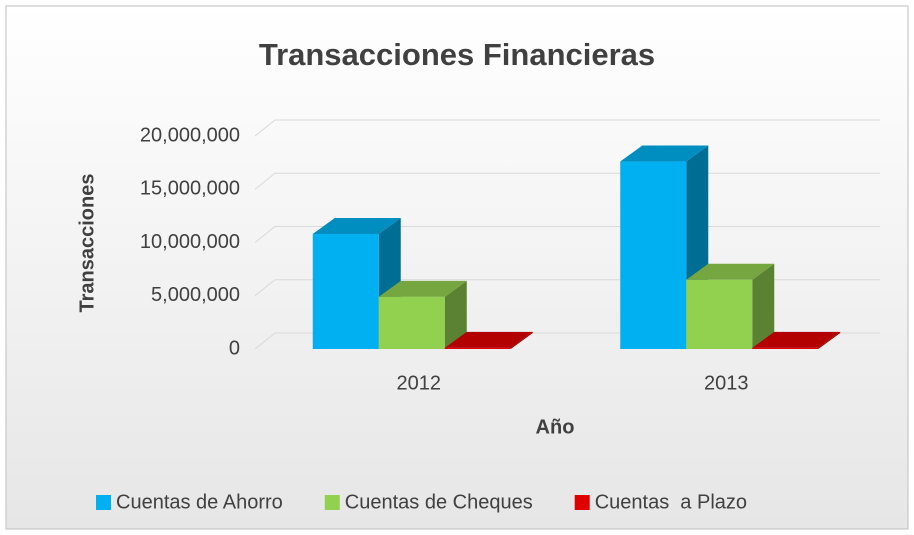 The image size is (914, 535). I want to click on x-tick-label: 2013, so click(726, 383).